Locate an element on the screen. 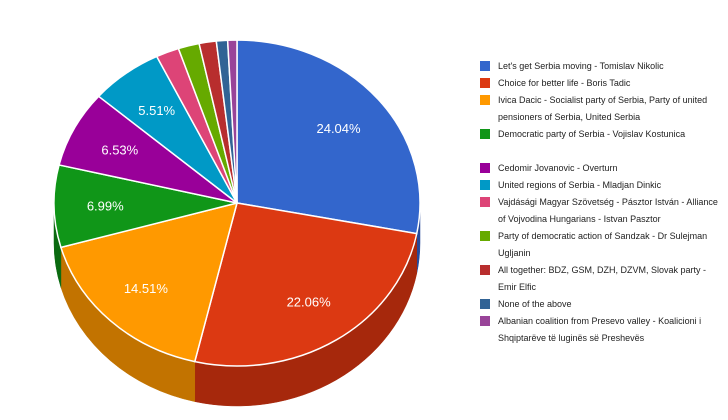 This screenshot has width=728, height=420. pie-slice-ivica-dacic-socialist-party-of-serbia-pa is located at coordinates (149, 282).